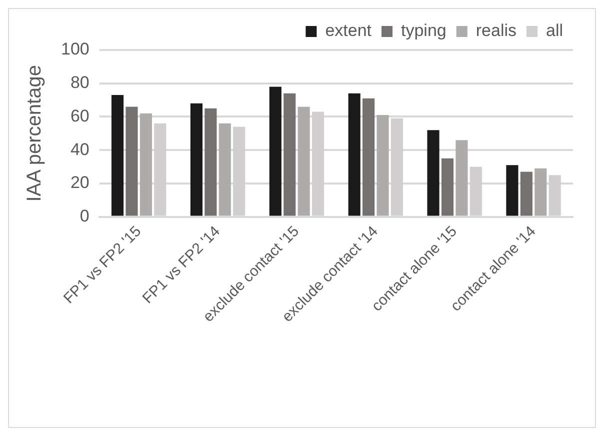 The image size is (606, 437). I want to click on legend-label: typing, so click(423, 30).